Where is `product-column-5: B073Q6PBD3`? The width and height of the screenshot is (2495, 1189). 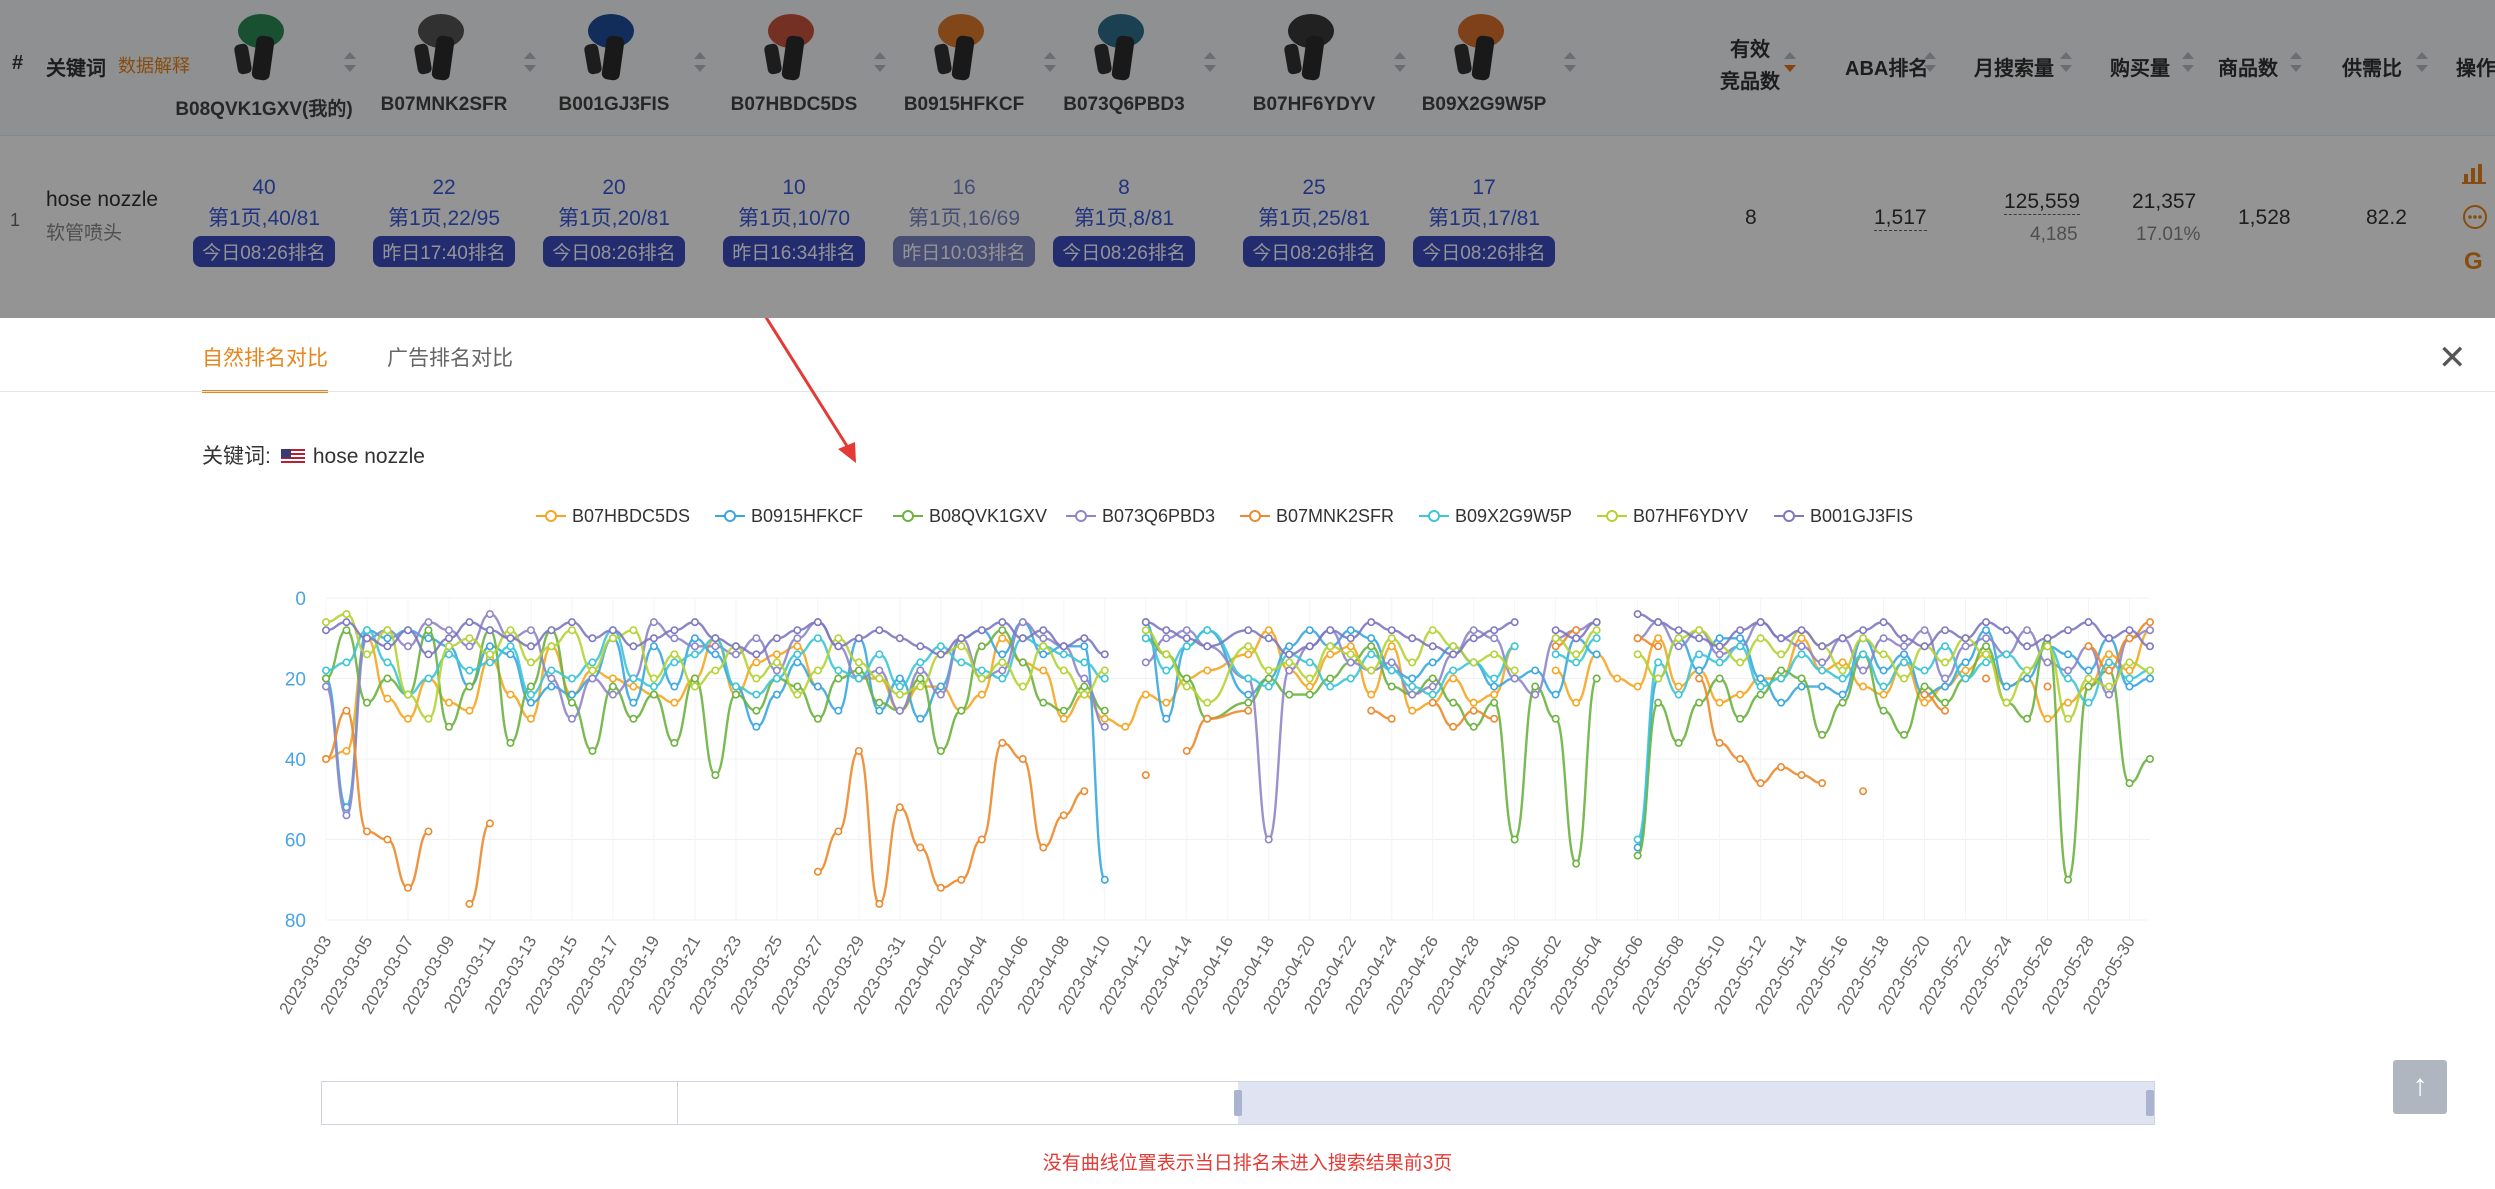
product-column-5: B073Q6PBD3 is located at coordinates (1124, 62).